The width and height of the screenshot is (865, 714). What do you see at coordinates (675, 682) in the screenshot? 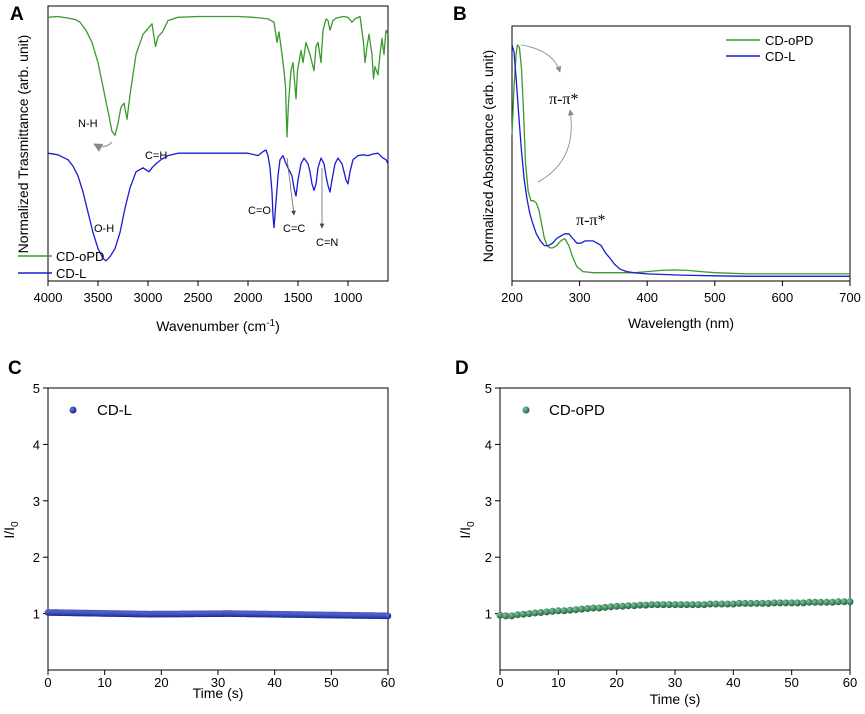
I see `d-xtick-label-3: 30` at bounding box center [675, 682].